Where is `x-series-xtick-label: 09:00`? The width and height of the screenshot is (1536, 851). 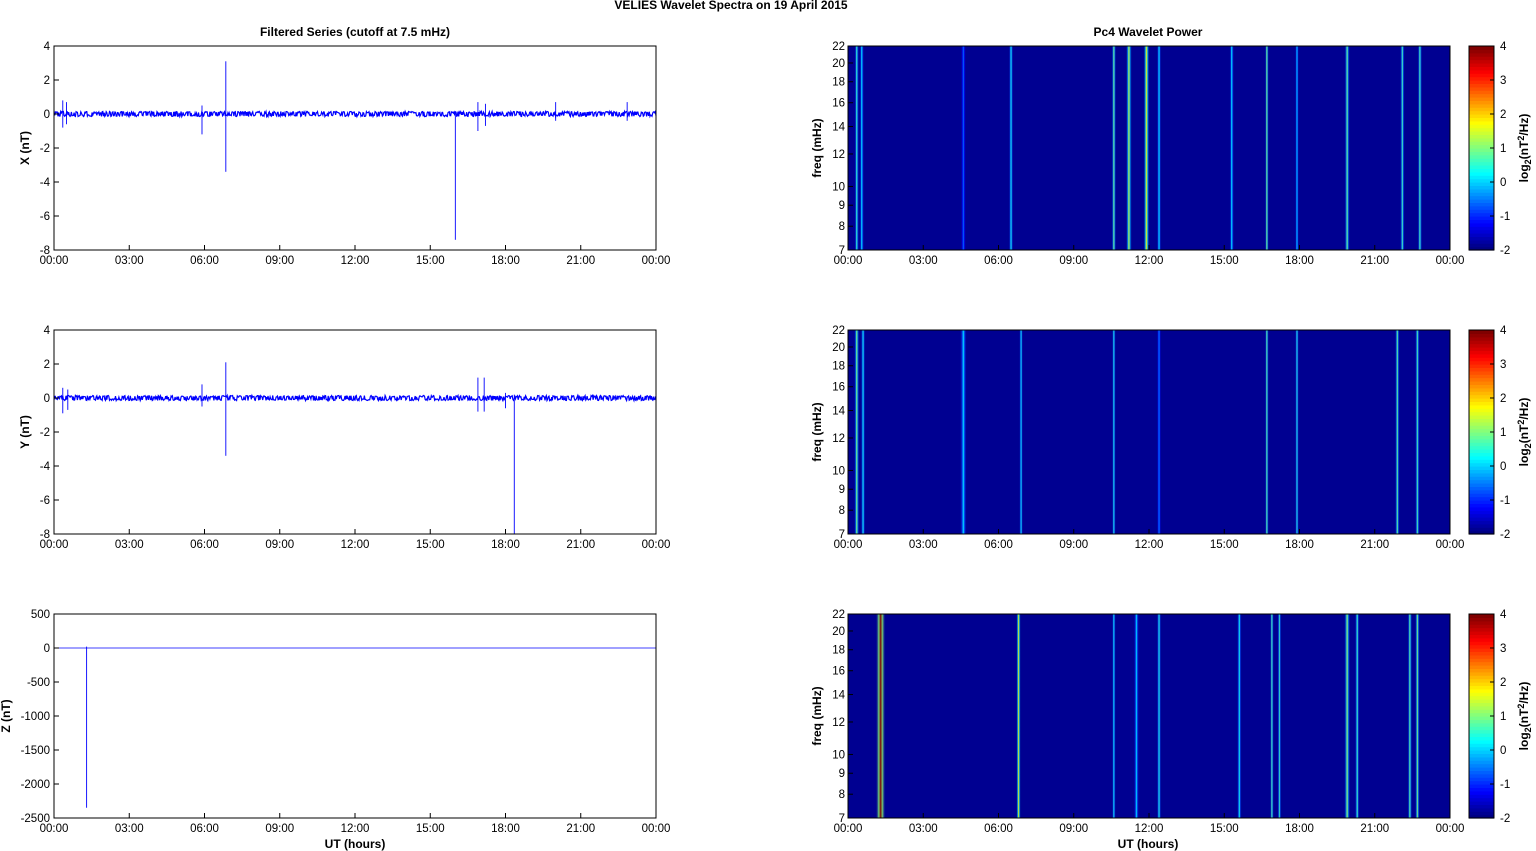 x-series-xtick-label: 09:00 is located at coordinates (279, 261).